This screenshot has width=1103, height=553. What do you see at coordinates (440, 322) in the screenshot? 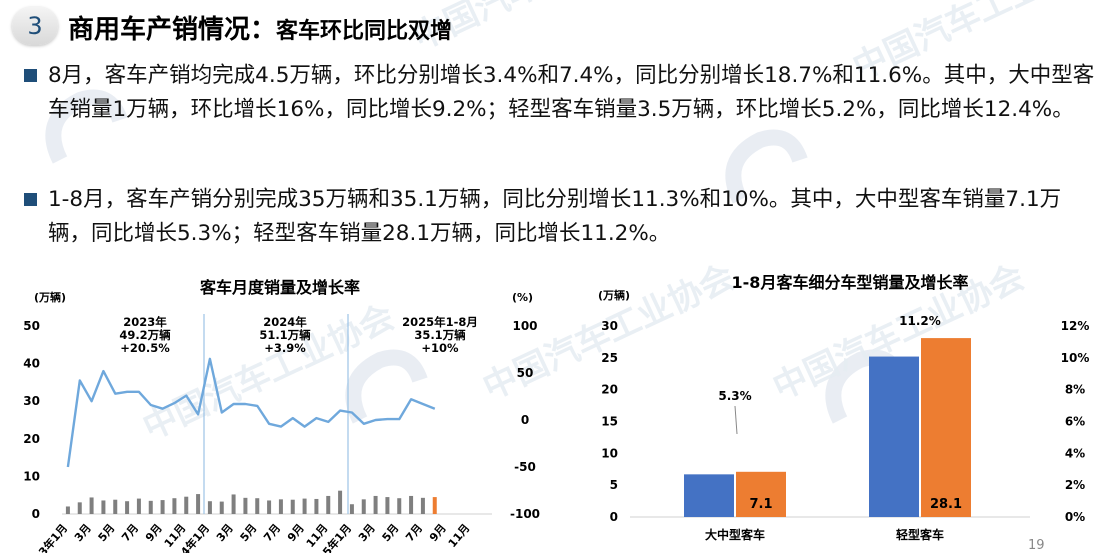
I see `chart-1-annotation-line: 2025年1-8月` at bounding box center [440, 322].